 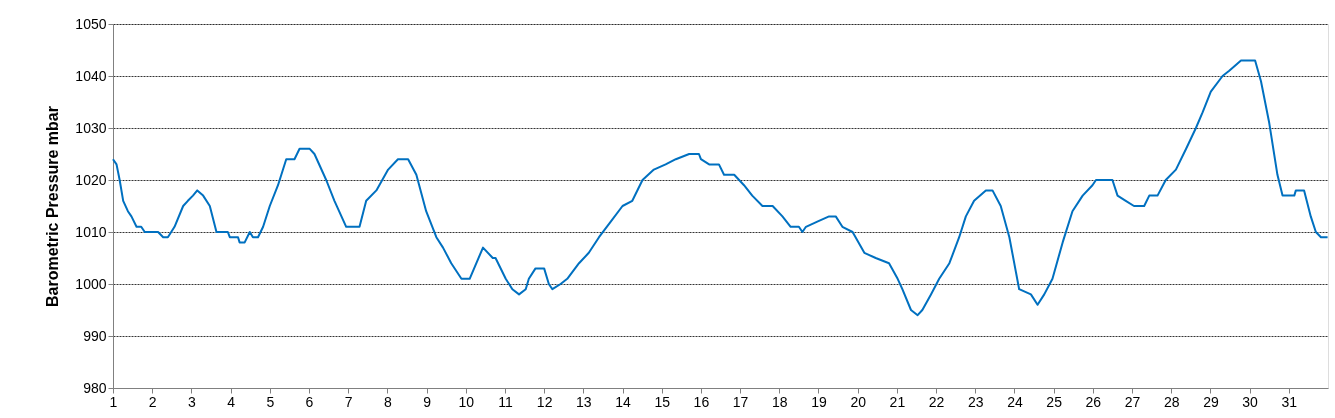 What do you see at coordinates (1289, 401) in the screenshot?
I see `x-tick-label: 31` at bounding box center [1289, 401].